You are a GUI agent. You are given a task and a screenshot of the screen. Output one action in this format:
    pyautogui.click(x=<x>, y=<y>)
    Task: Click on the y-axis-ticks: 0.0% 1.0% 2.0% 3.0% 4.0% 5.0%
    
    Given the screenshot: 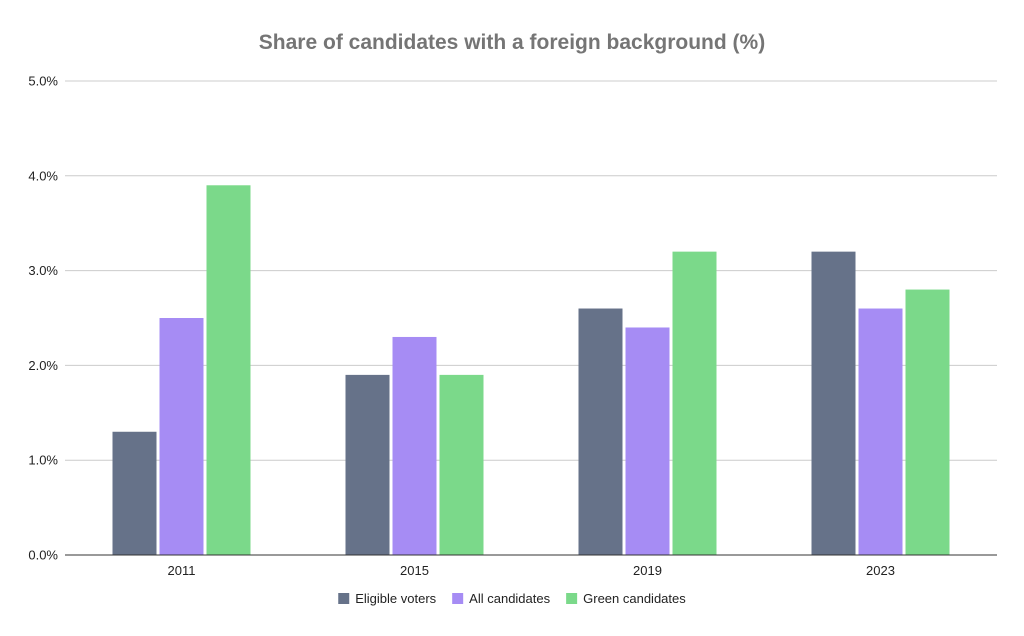 What is the action you would take?
    pyautogui.click(x=43, y=318)
    